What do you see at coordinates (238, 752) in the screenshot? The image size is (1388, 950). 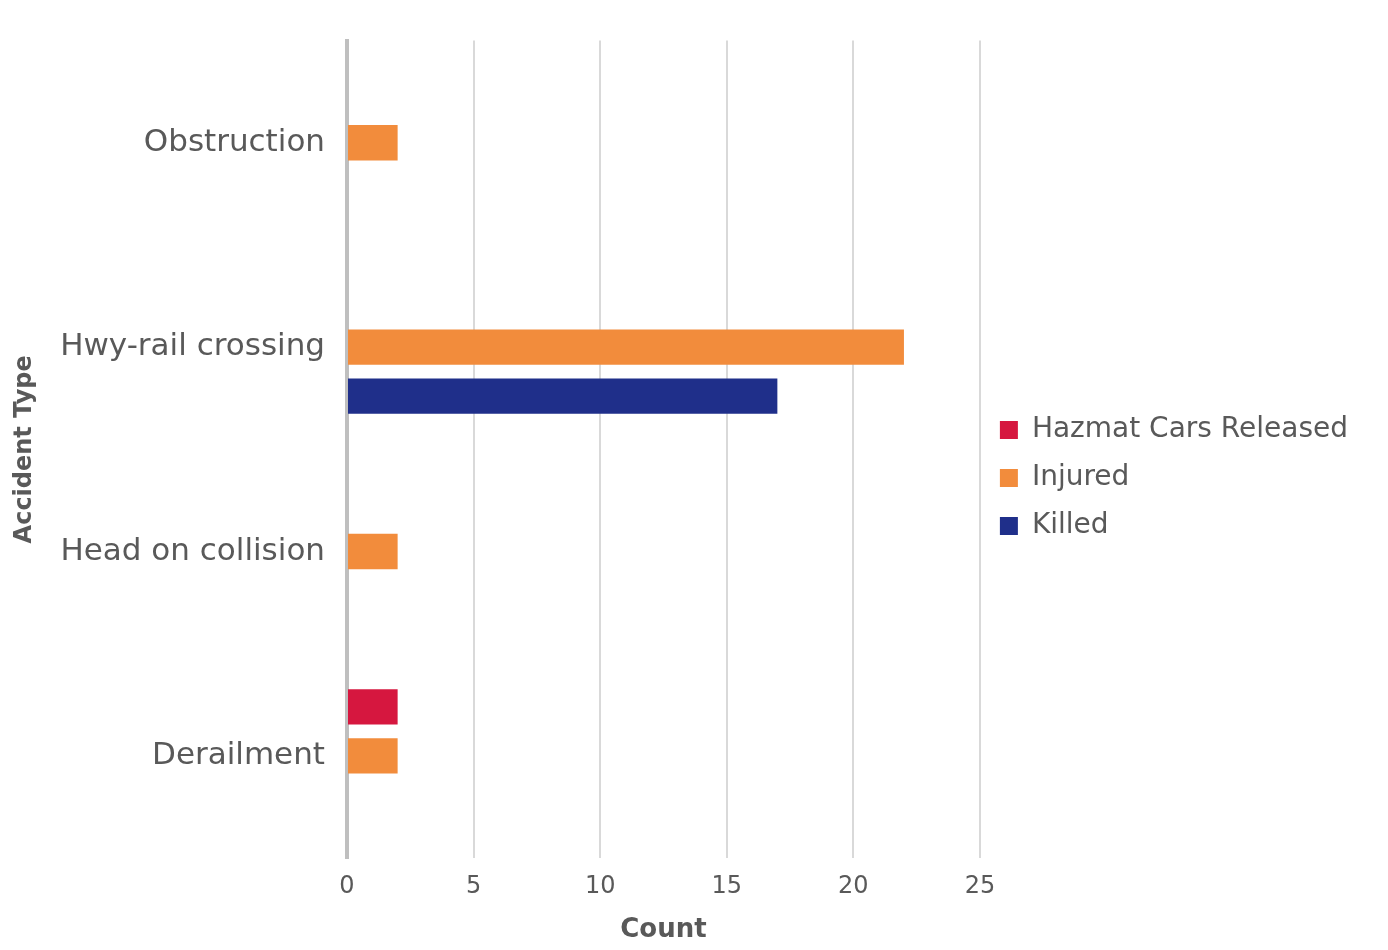 I see `y-tick-label: Derailment` at bounding box center [238, 752].